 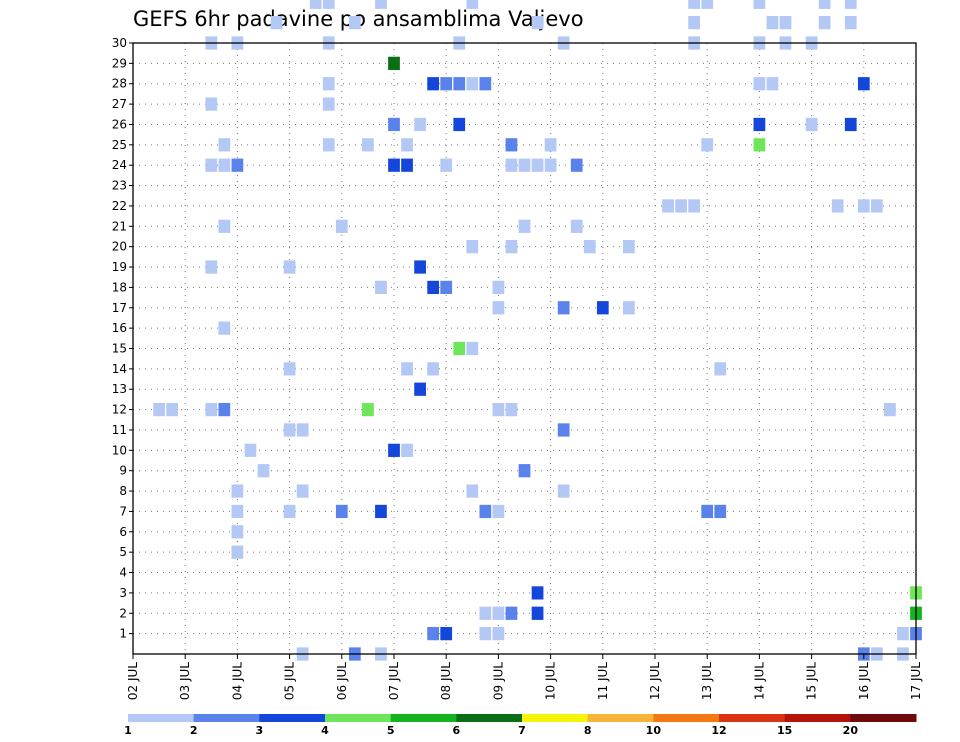 What do you see at coordinates (655, 681) in the screenshot?
I see `x-tick-label: 12 JUL` at bounding box center [655, 681].